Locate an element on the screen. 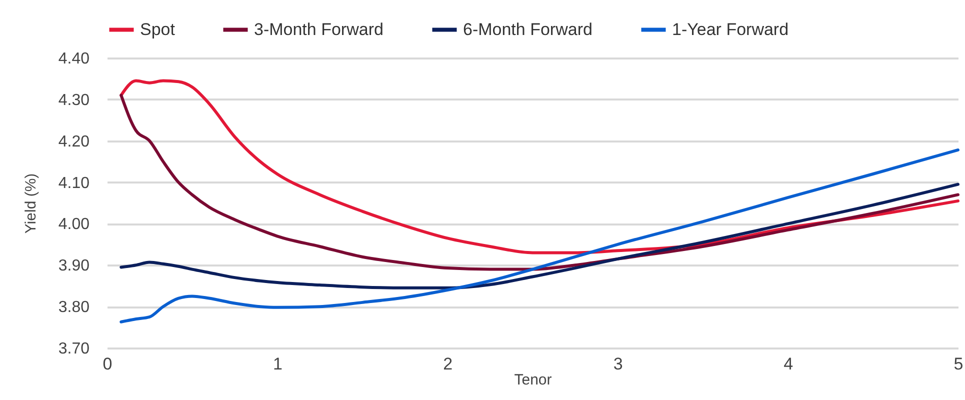 This screenshot has width=965, height=400. y-tick-label: 4.30 is located at coordinates (74, 100).